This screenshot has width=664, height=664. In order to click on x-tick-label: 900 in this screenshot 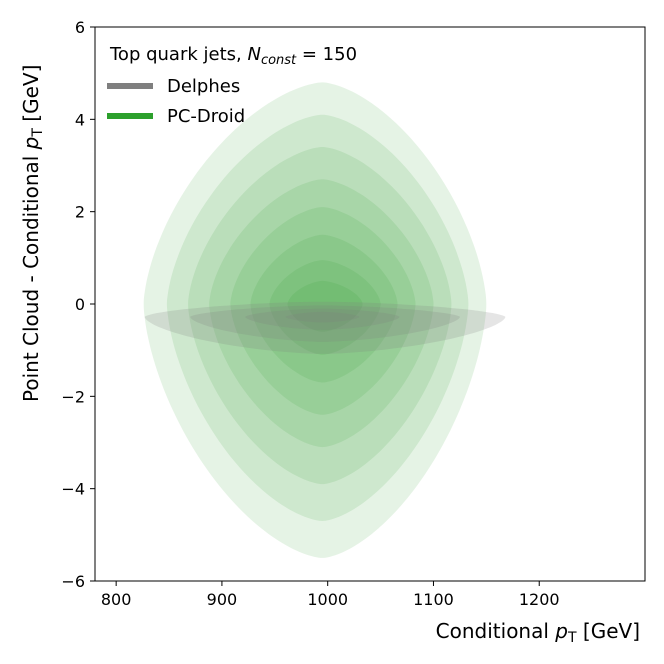, I will do `click(222, 599)`.